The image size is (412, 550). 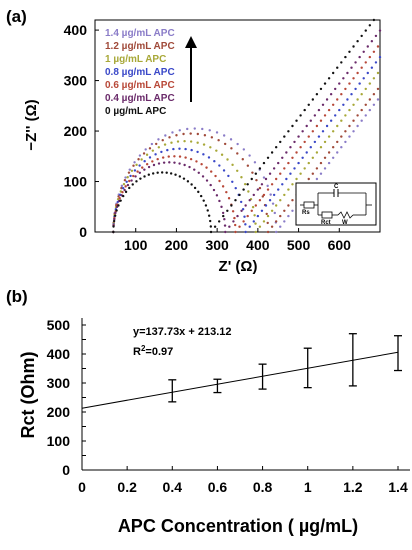 I want to click on y-tick-label: 200, so click(x=59, y=412).